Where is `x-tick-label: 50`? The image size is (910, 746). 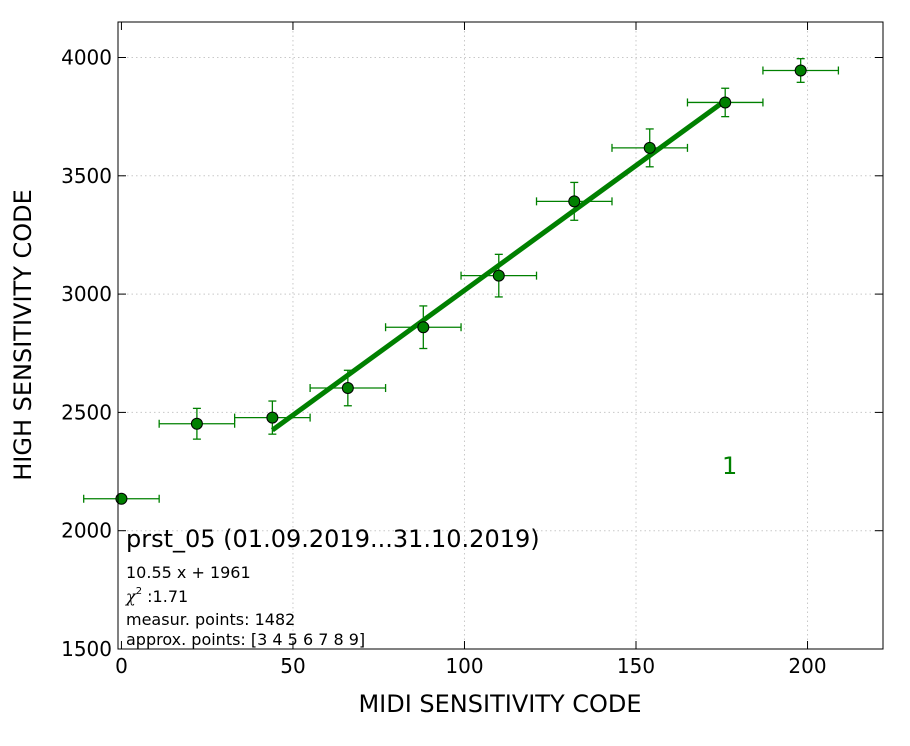
x-tick-label: 50 is located at coordinates (292, 666).